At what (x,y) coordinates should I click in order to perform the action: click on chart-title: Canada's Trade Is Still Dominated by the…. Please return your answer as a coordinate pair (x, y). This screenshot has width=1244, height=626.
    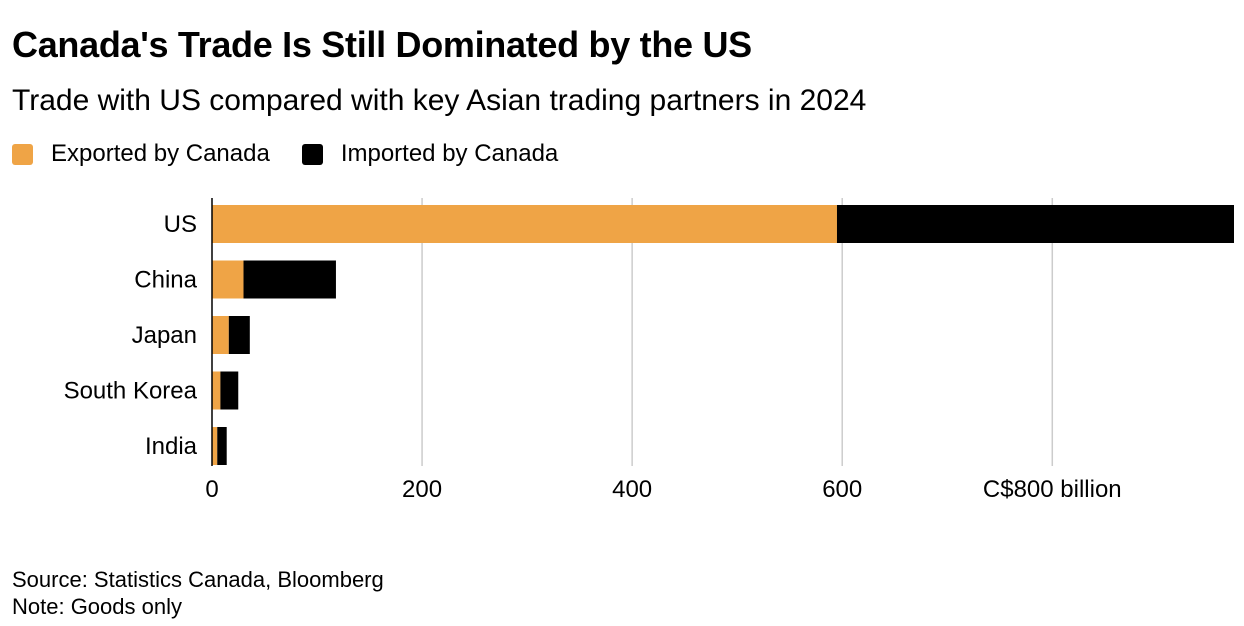
    Looking at the image, I should click on (382, 44).